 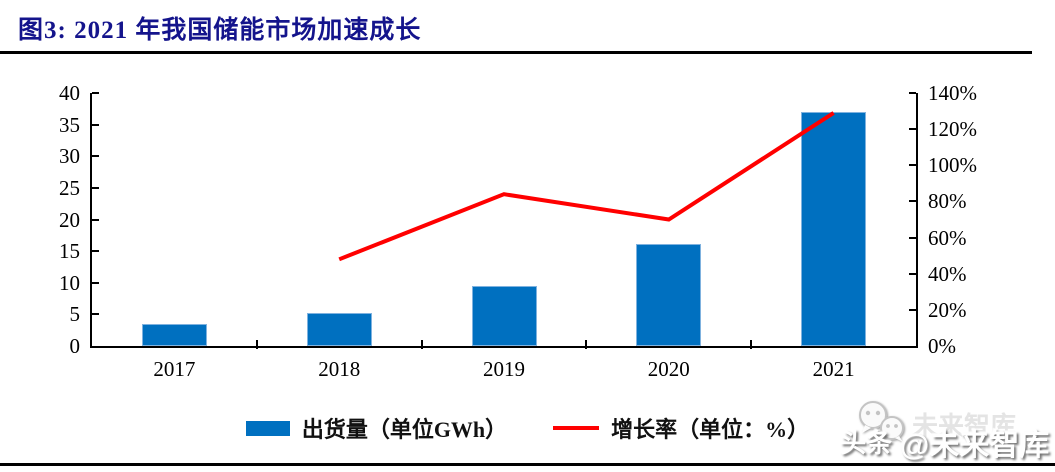 What do you see at coordinates (866, 443) in the screenshot?
I see `watermark-brand: 头条` at bounding box center [866, 443].